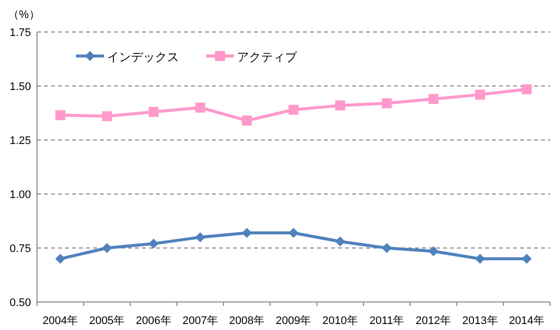  I want to click on x-tick-label: 2011年, so click(386, 321).